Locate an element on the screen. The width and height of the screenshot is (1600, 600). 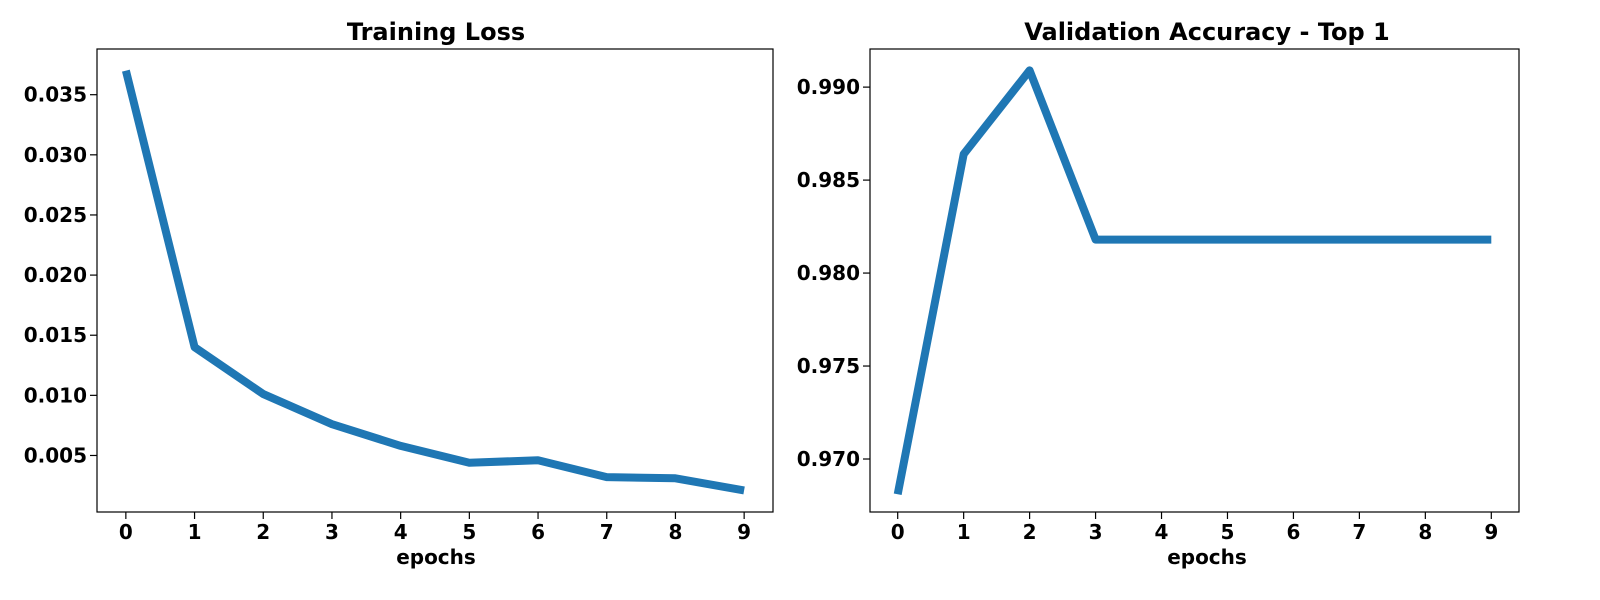
y-tick-label: 0.020 is located at coordinates (55, 275).